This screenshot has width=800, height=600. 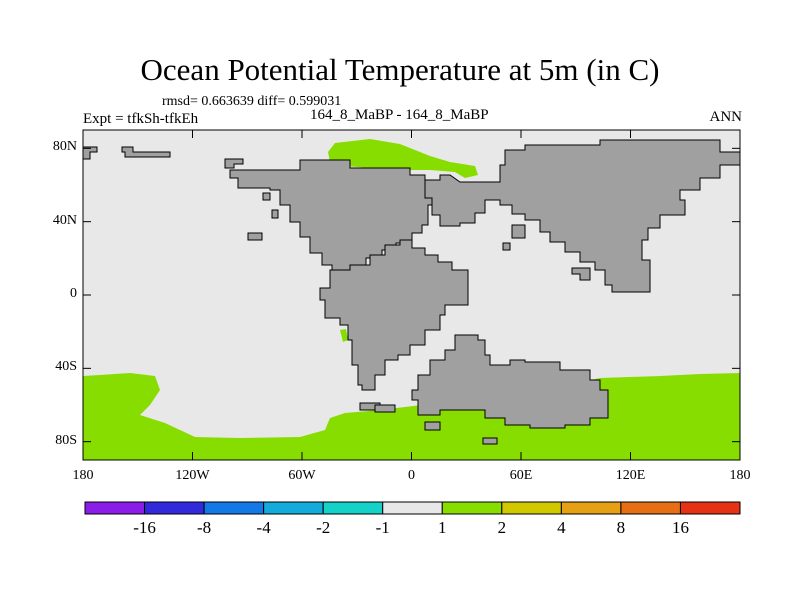 I want to click on colorbar-label: 8, so click(x=621, y=527).